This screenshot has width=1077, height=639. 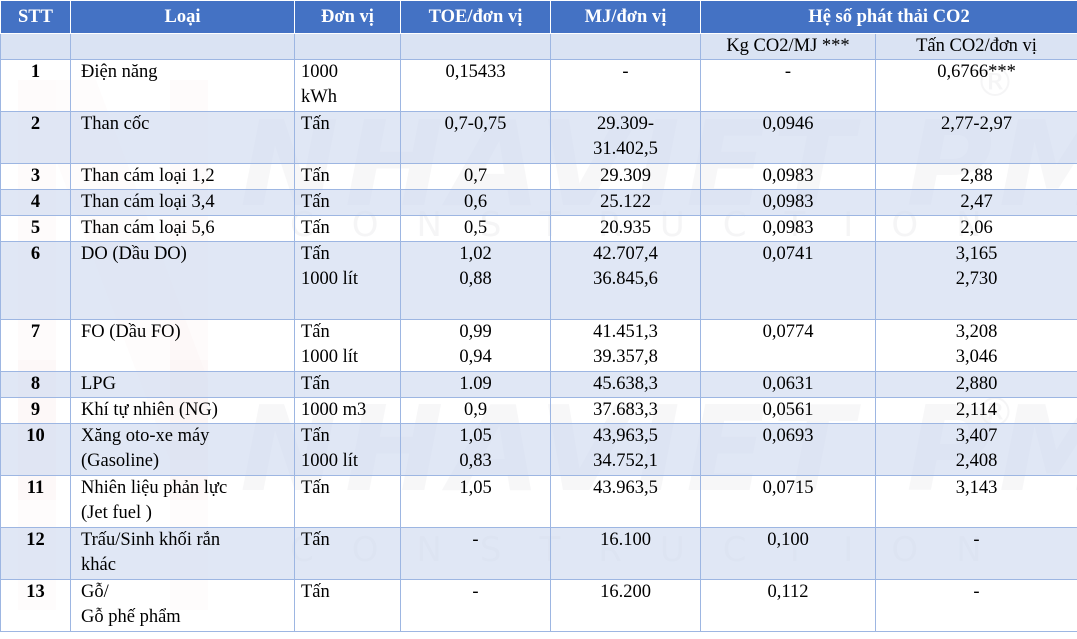 I want to click on cell-stt: 7, so click(x=35, y=345).